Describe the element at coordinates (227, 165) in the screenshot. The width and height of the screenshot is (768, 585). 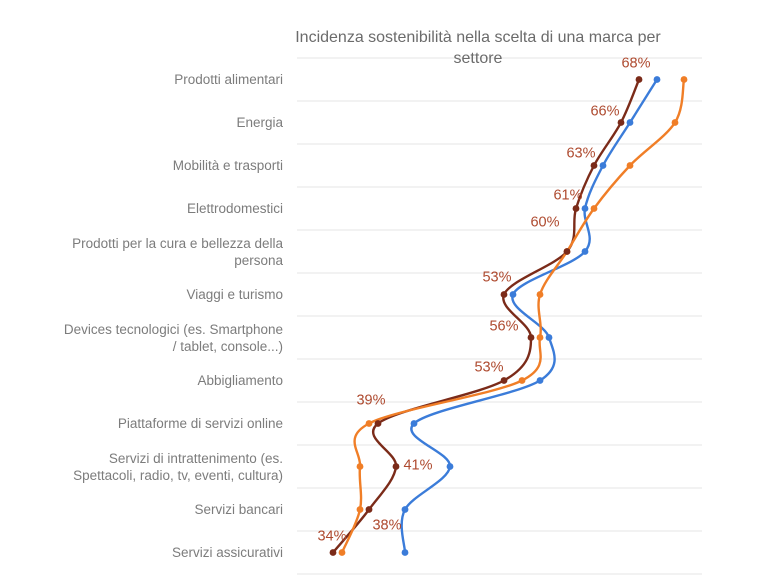
I see `category-label: Mobilità e trasporti` at that location.